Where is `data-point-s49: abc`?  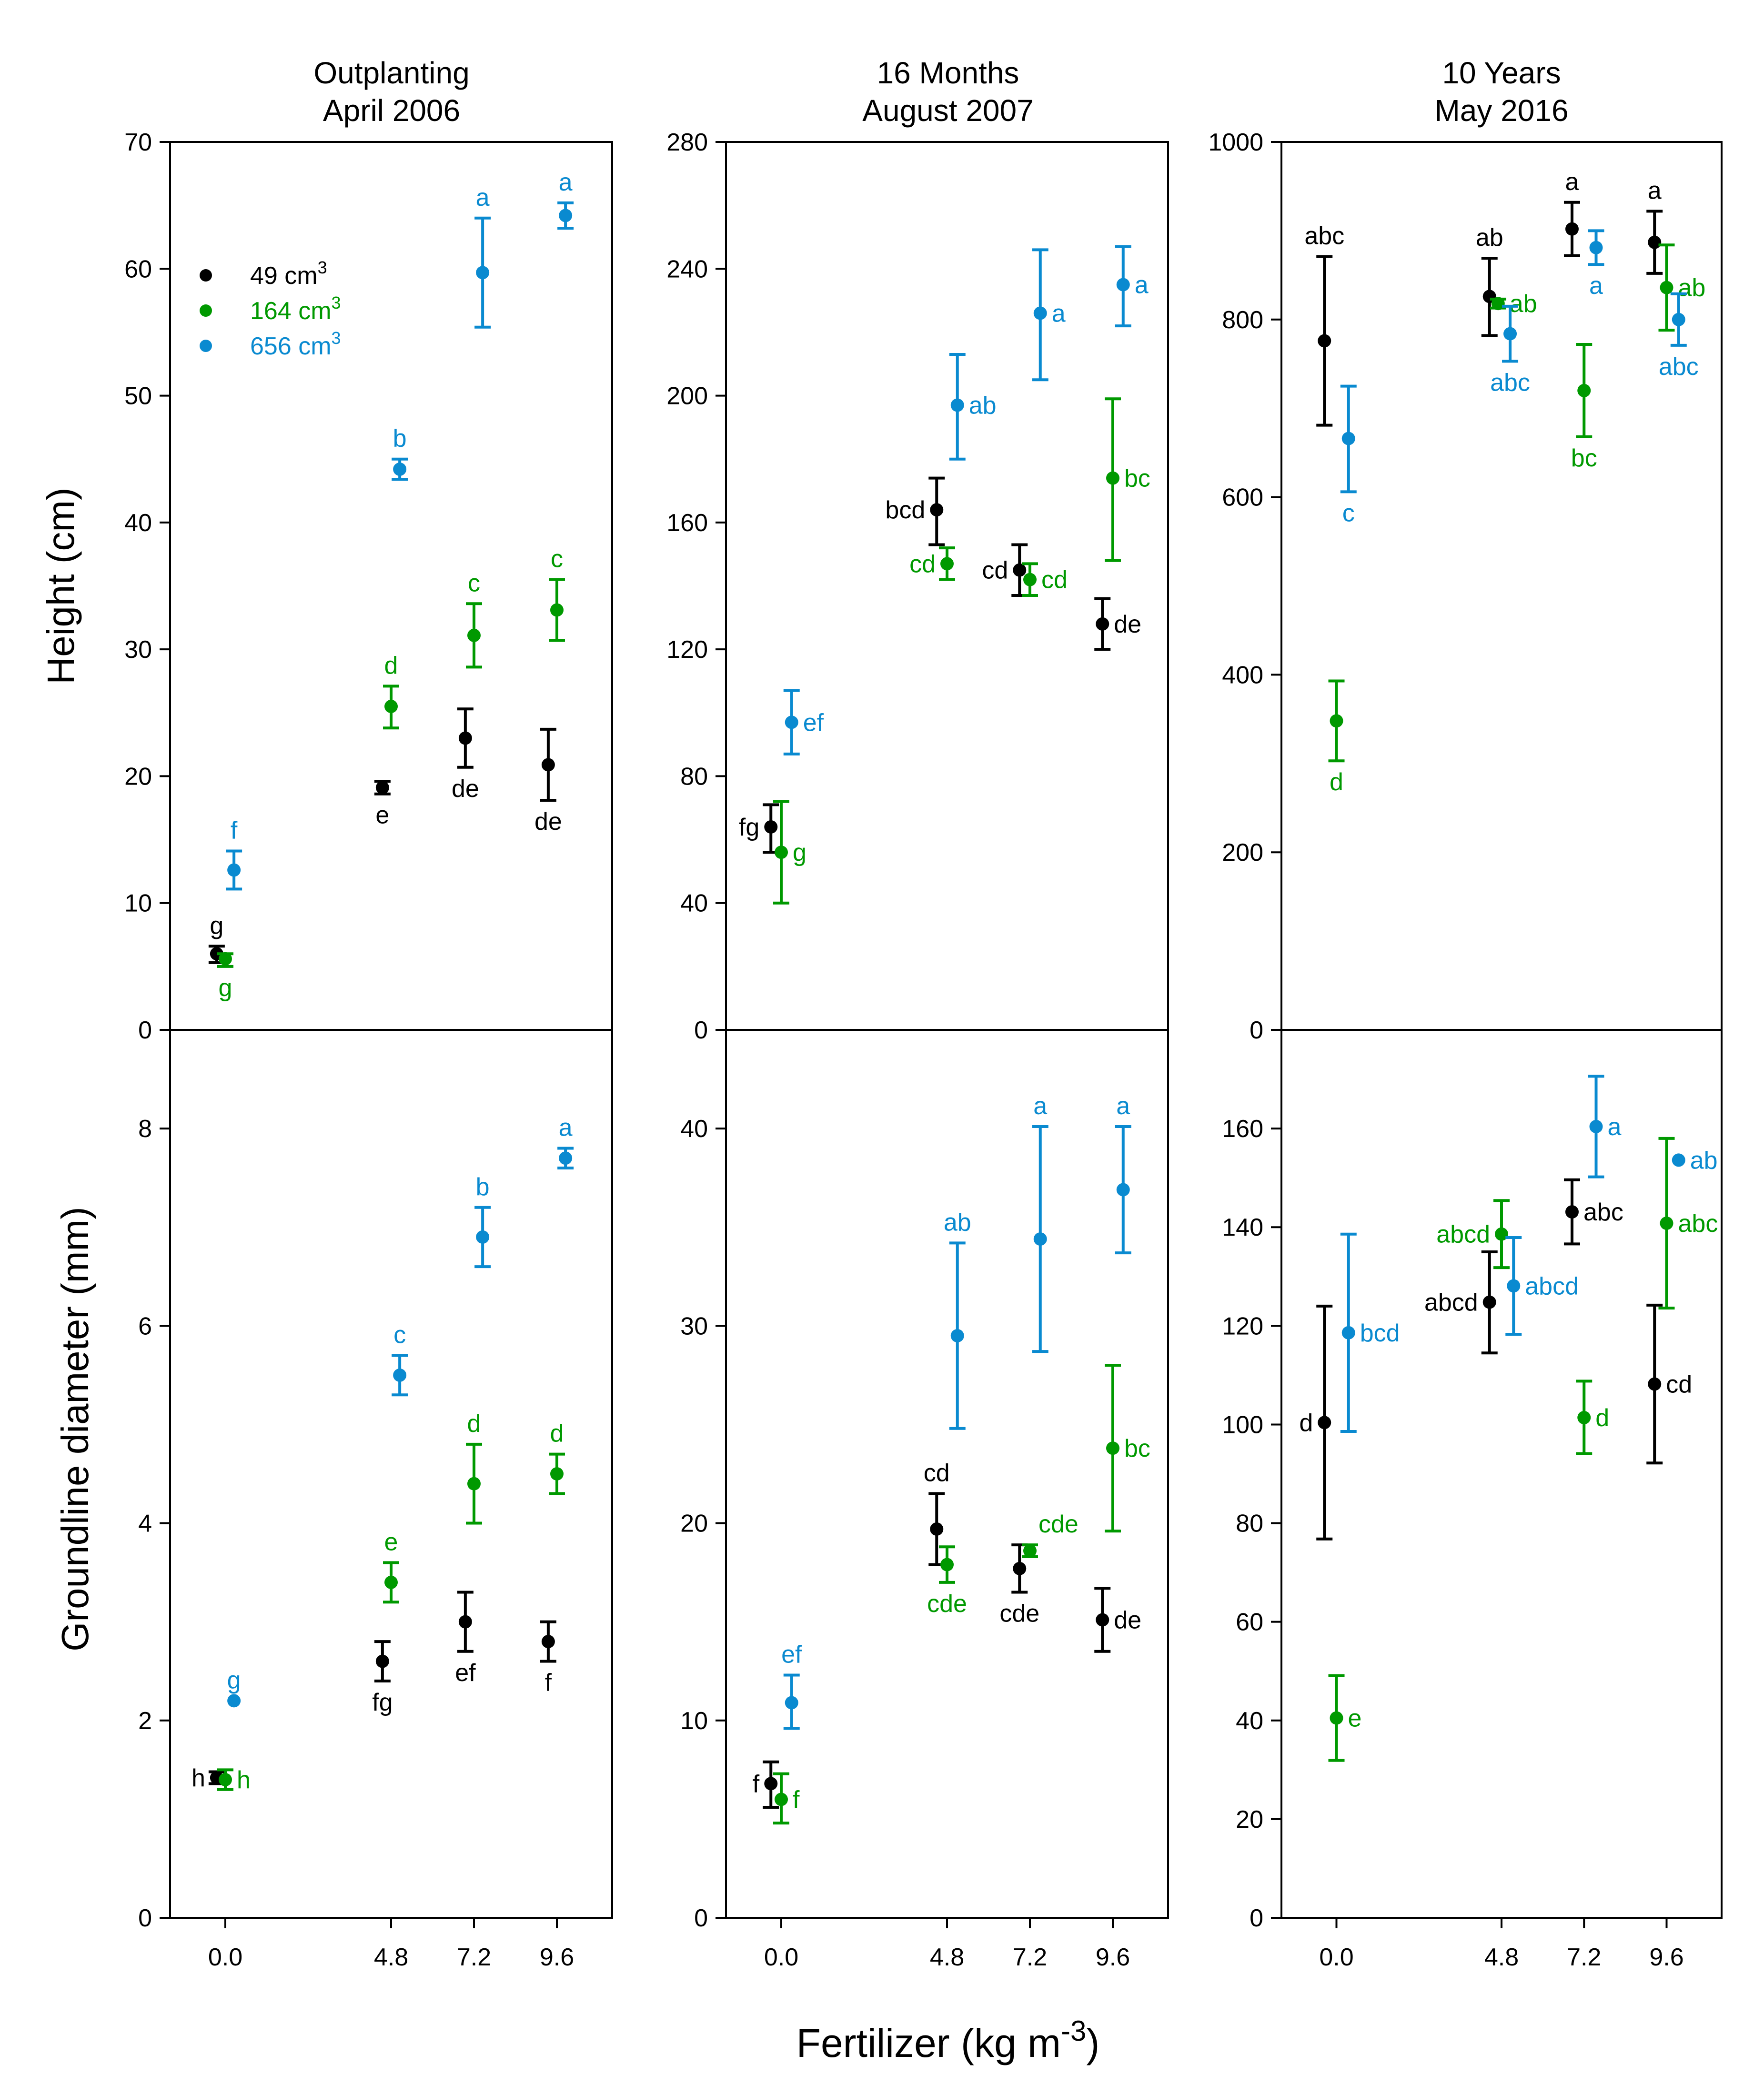
data-point-s49: abc is located at coordinates (1324, 325).